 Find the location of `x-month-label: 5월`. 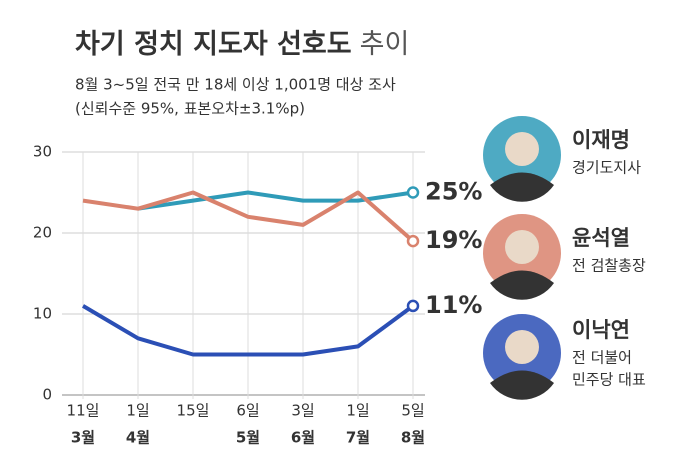

x-month-label: 5월 is located at coordinates (248, 438).